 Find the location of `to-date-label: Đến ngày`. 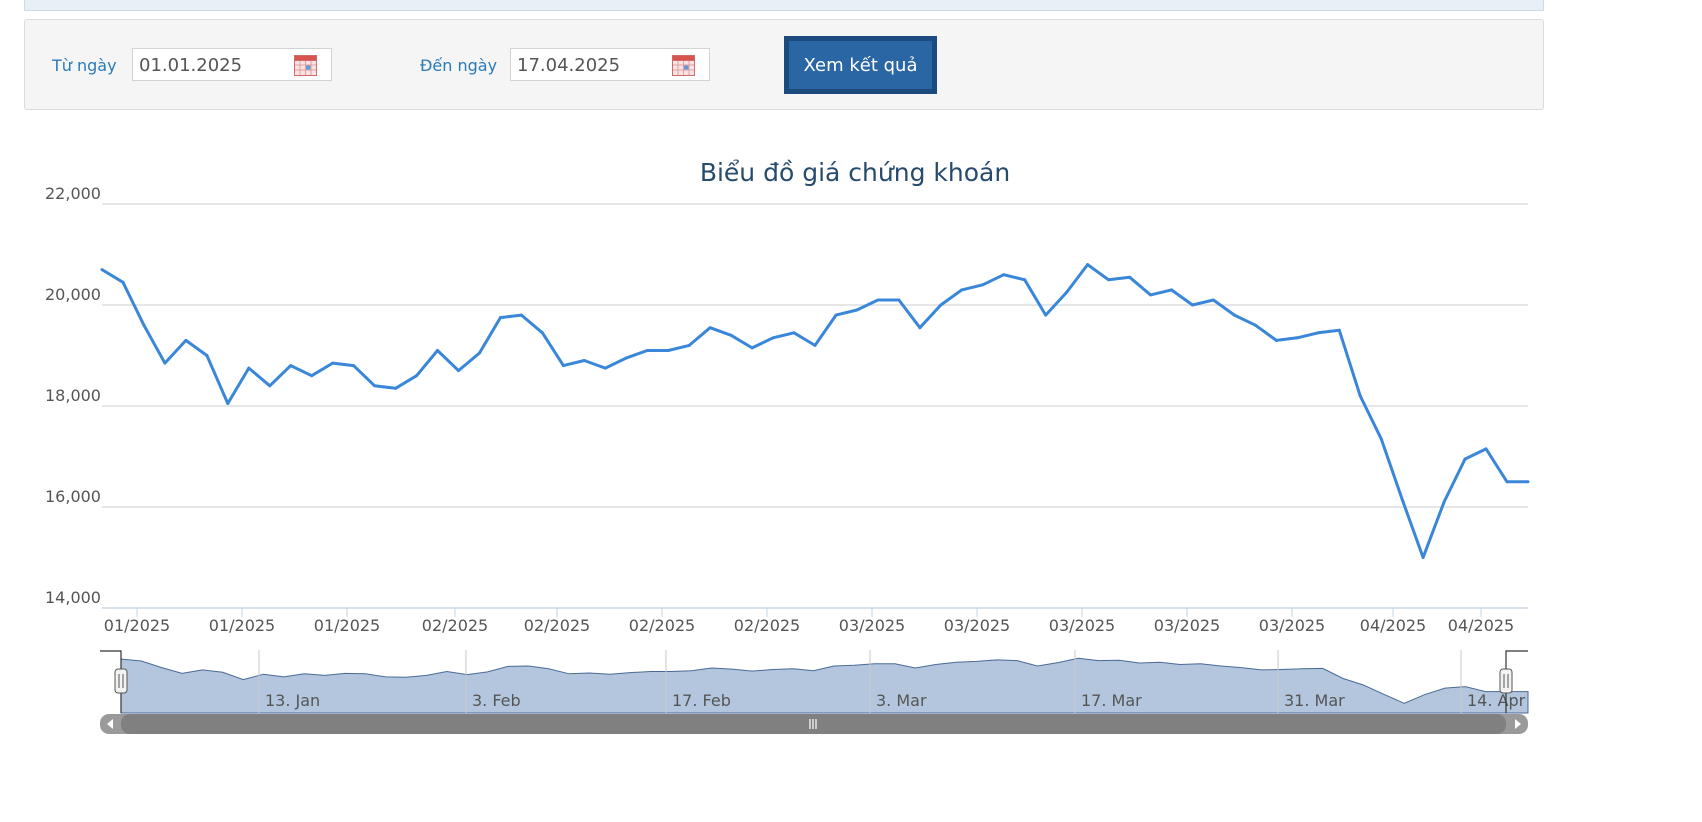

to-date-label: Đến ngày is located at coordinates (459, 65).